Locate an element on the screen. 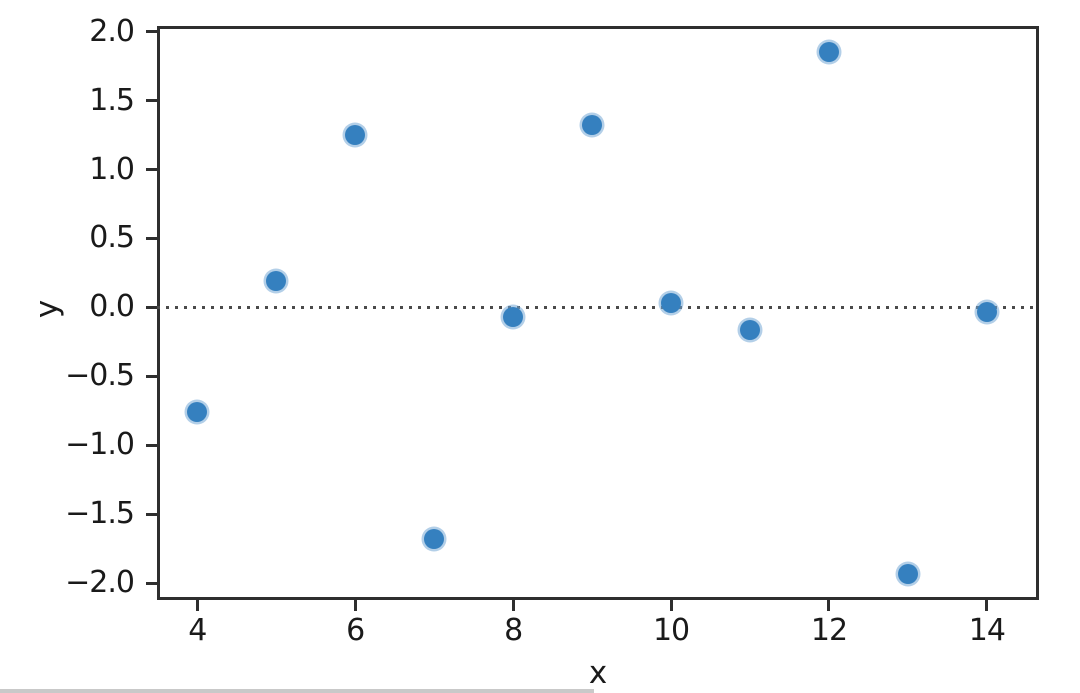  zero-reference-line is located at coordinates (598, 307).